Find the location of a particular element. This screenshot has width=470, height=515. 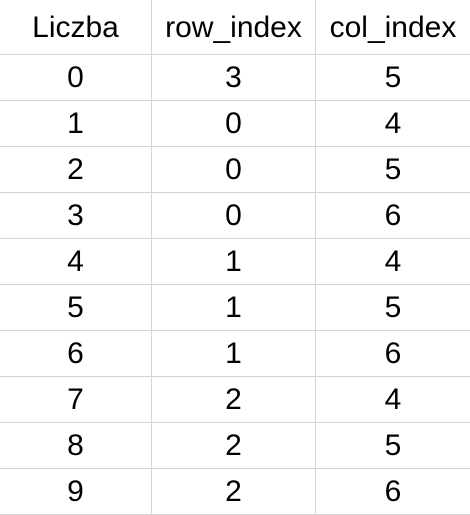

cell-row-index: 3 is located at coordinates (234, 77).